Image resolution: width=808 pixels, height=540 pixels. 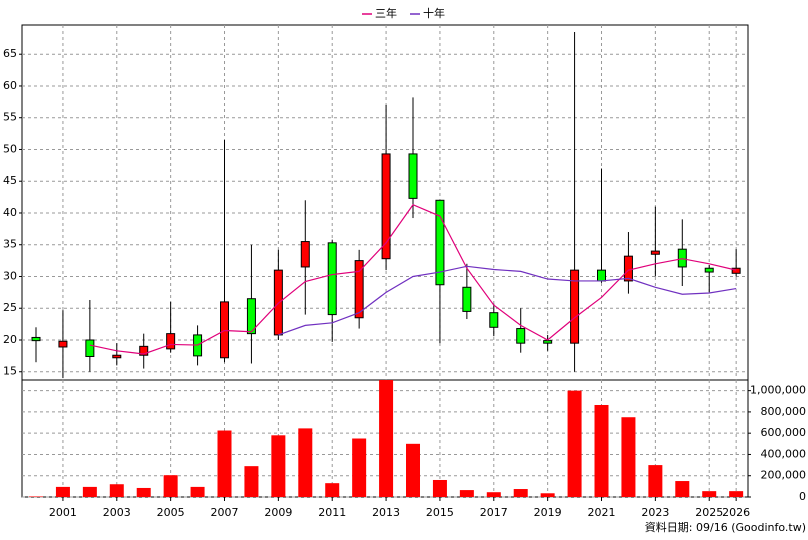 I want to click on x-tick-label: 2019, so click(x=548, y=512).